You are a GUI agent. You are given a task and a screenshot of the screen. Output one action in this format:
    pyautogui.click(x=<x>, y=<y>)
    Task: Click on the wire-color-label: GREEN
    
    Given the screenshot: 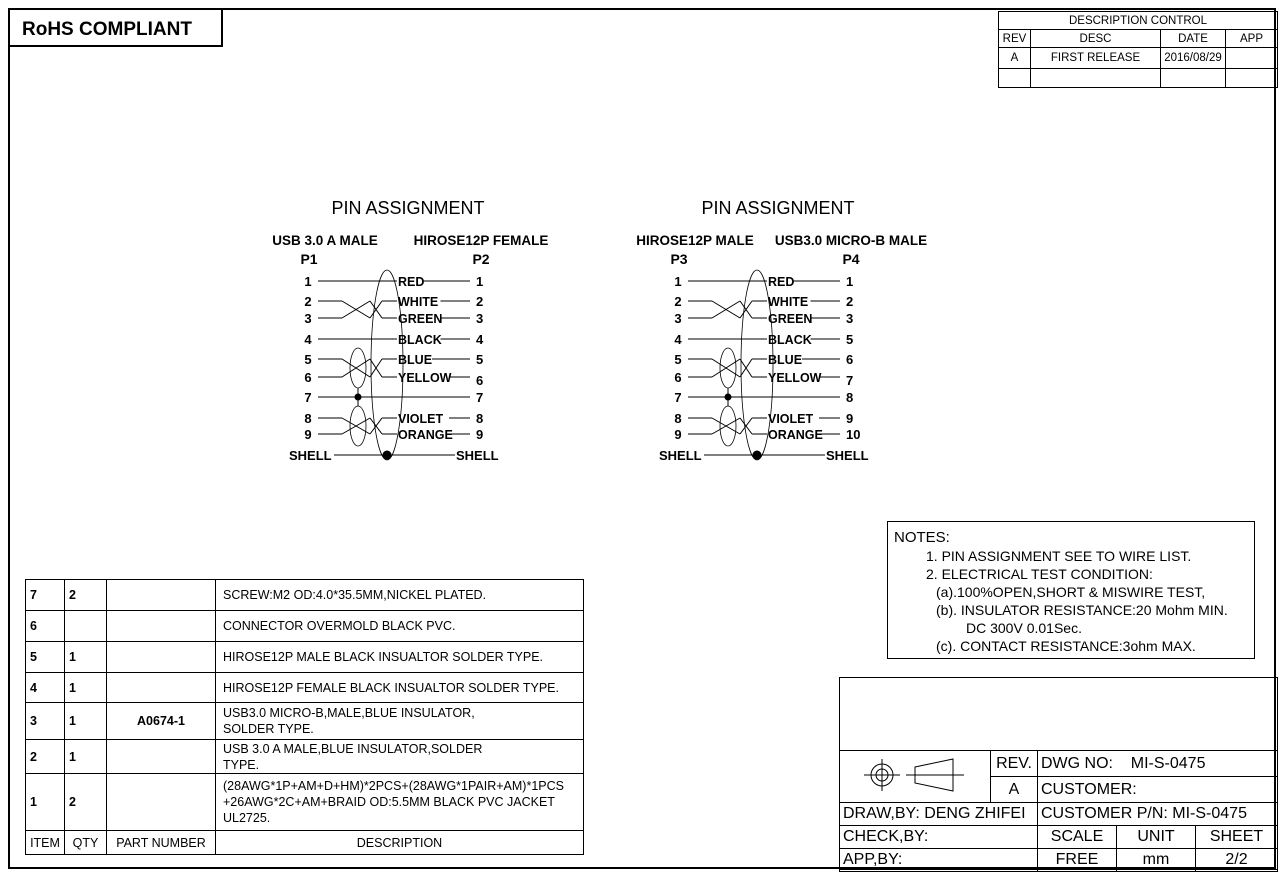 What is the action you would take?
    pyautogui.click(x=420, y=319)
    